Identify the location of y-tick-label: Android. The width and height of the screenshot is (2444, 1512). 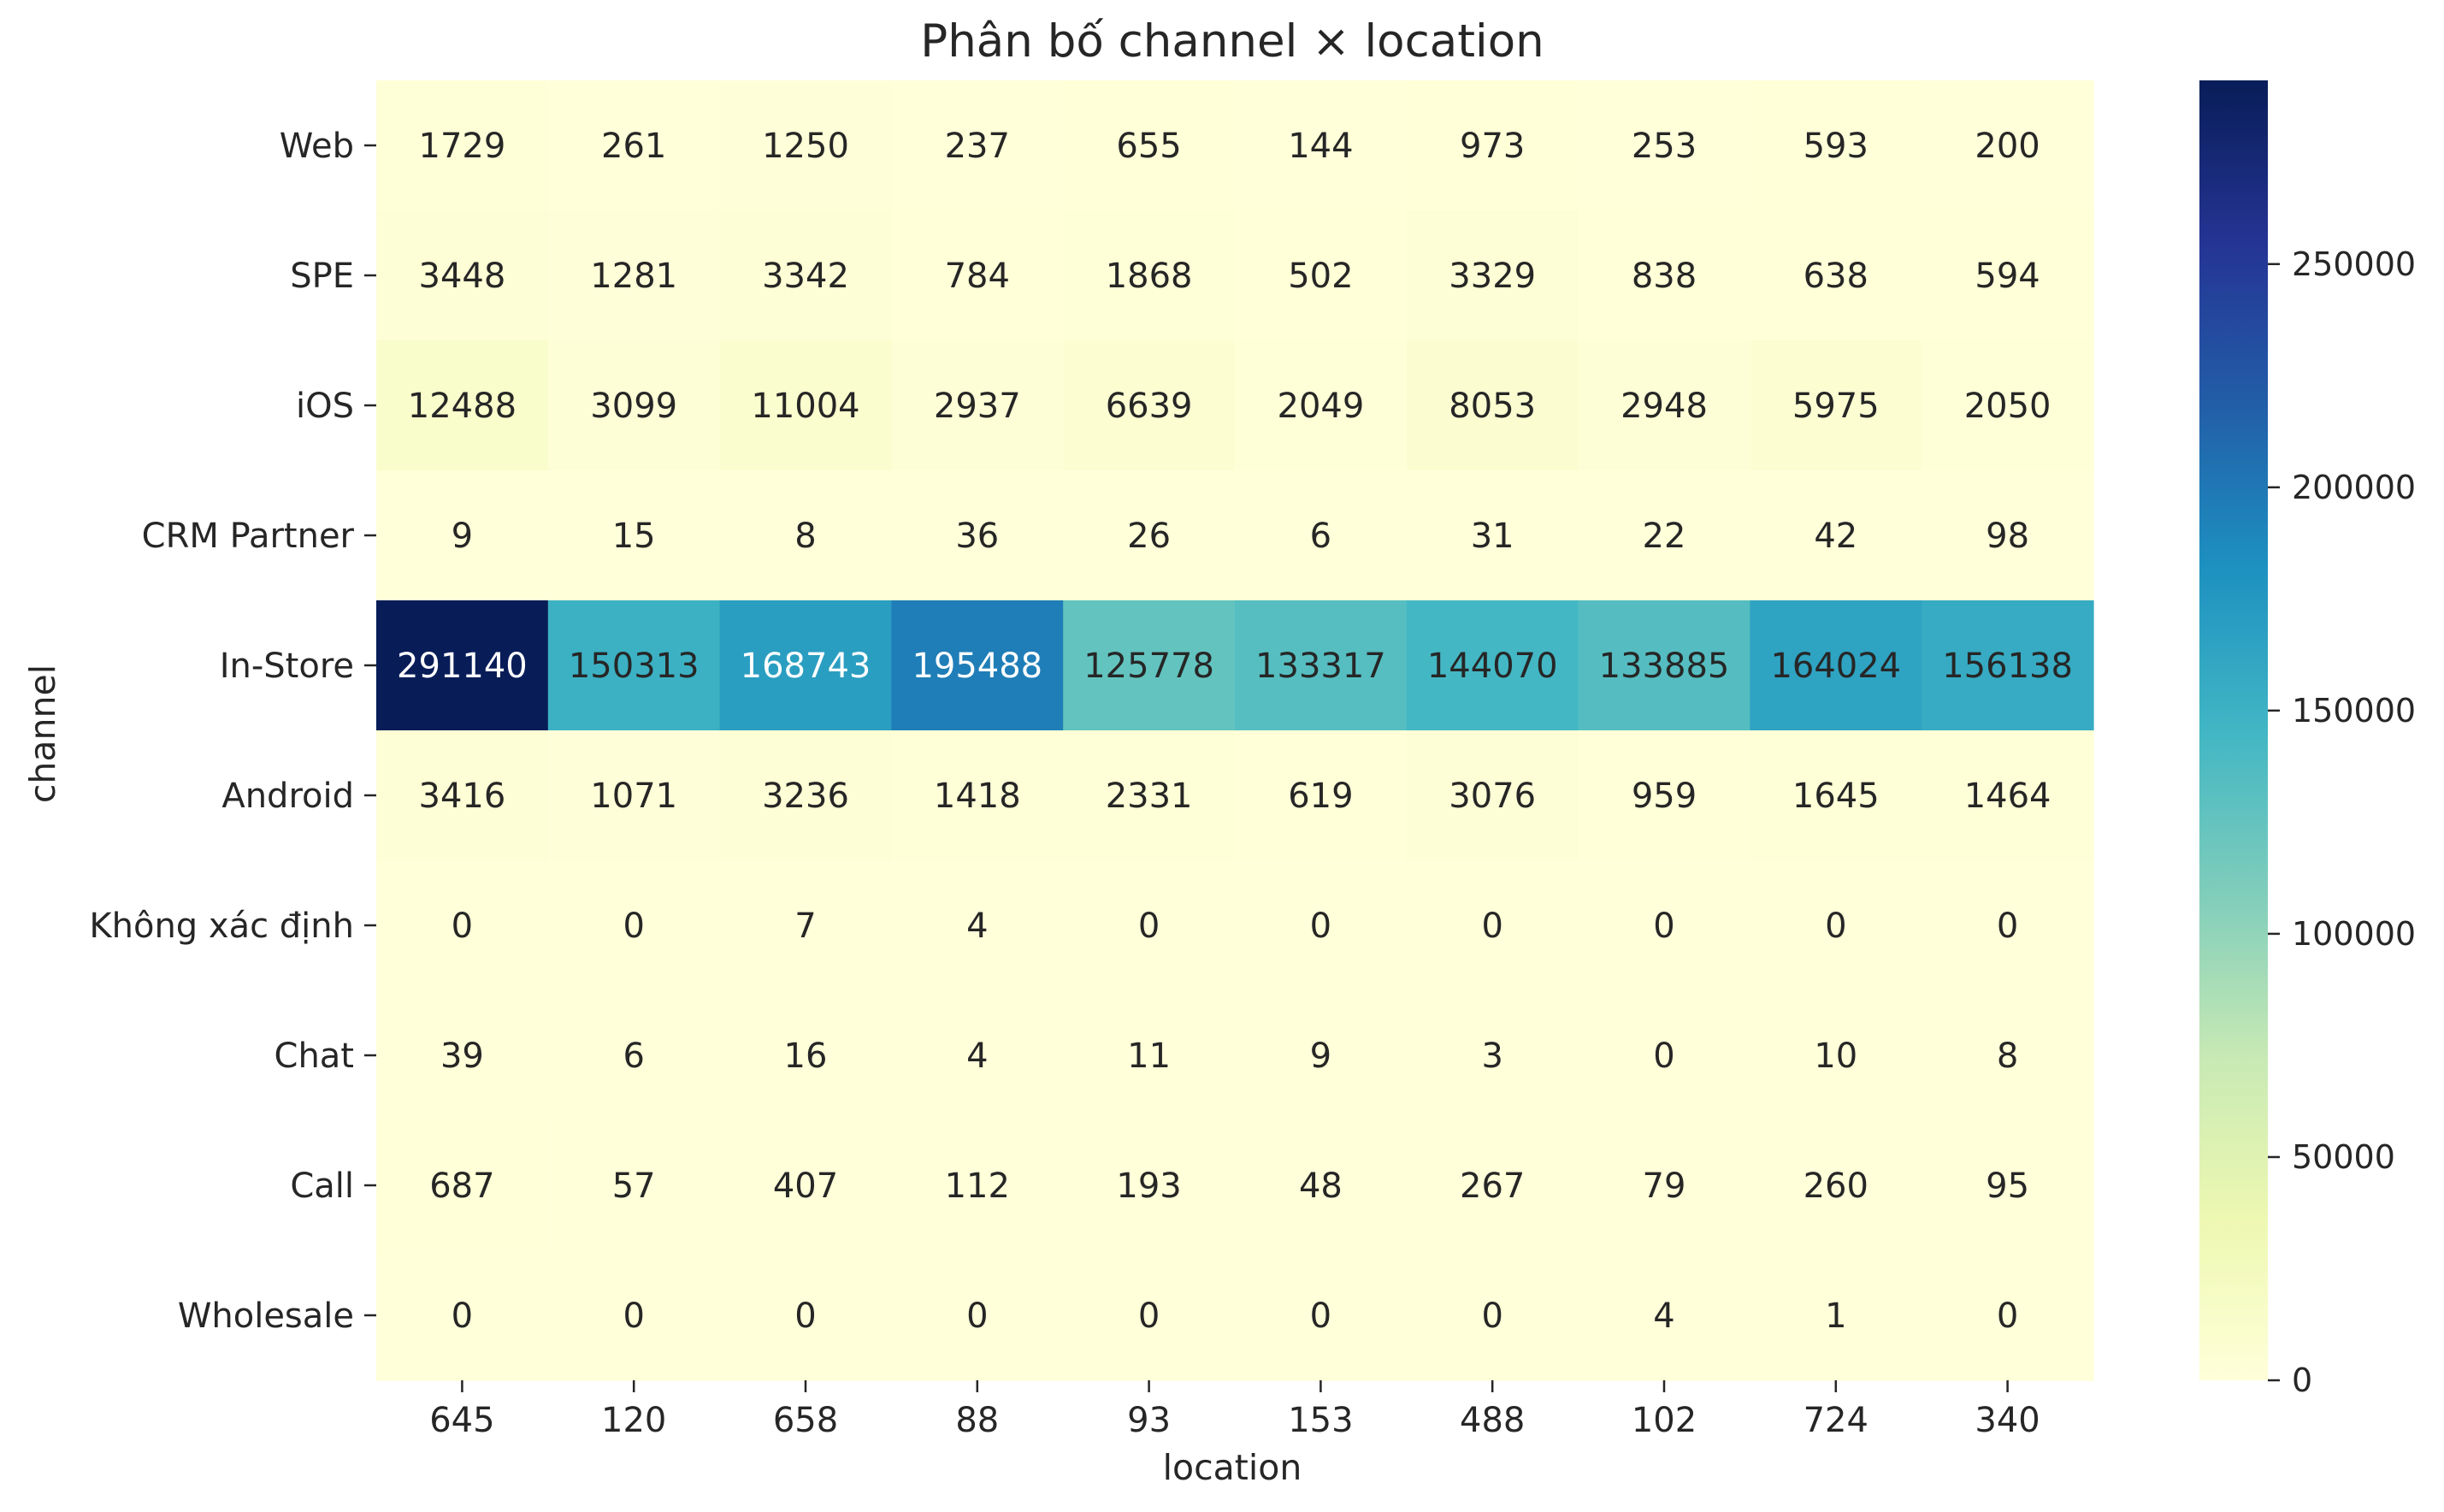
(287, 796).